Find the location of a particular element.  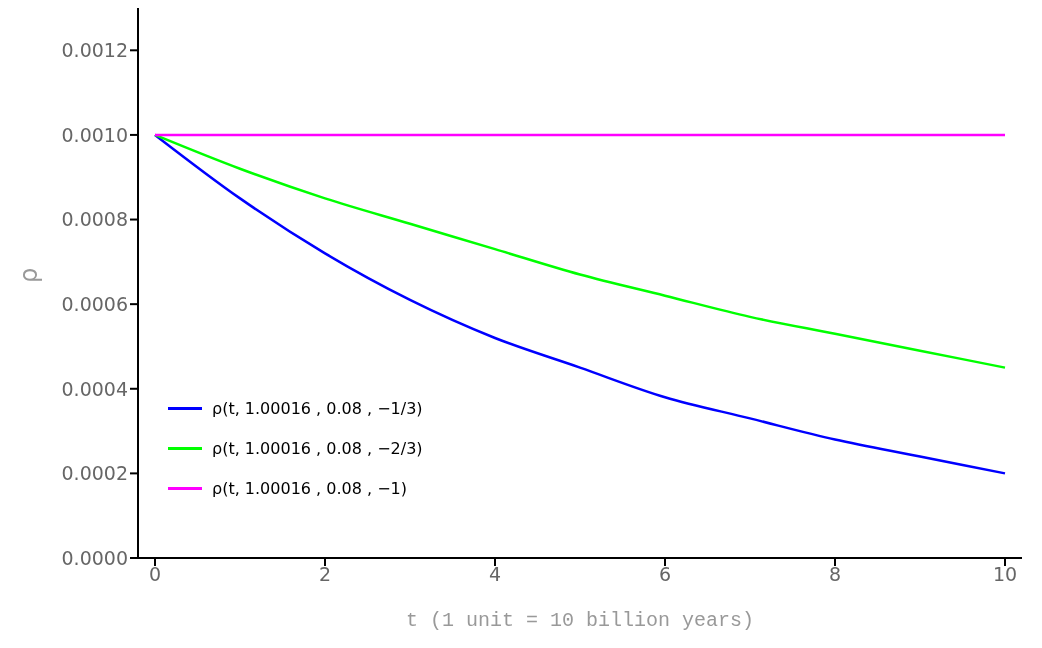

y-tick-label: 0.0010 is located at coordinates (94, 134).